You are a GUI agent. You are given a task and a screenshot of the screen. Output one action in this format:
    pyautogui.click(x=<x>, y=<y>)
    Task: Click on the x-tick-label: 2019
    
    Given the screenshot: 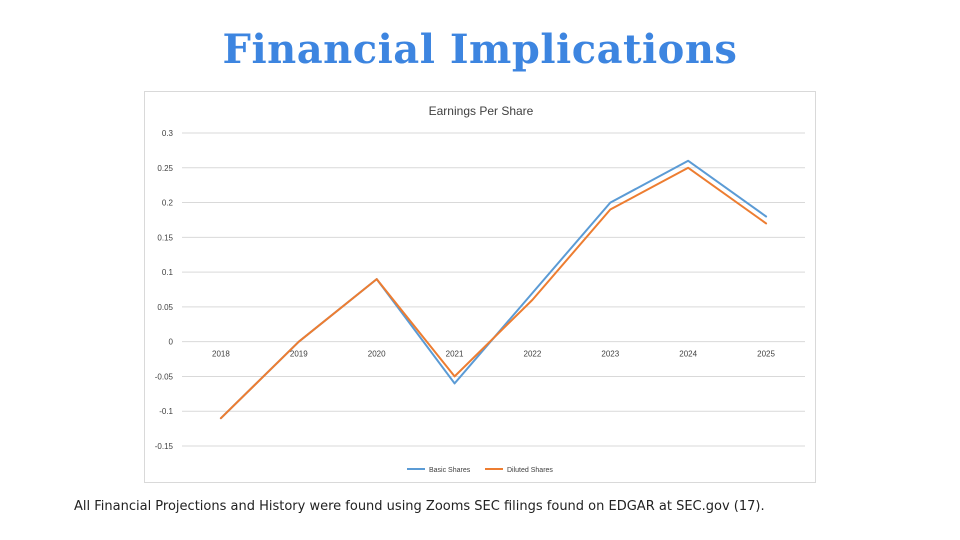 What is the action you would take?
    pyautogui.click(x=299, y=354)
    